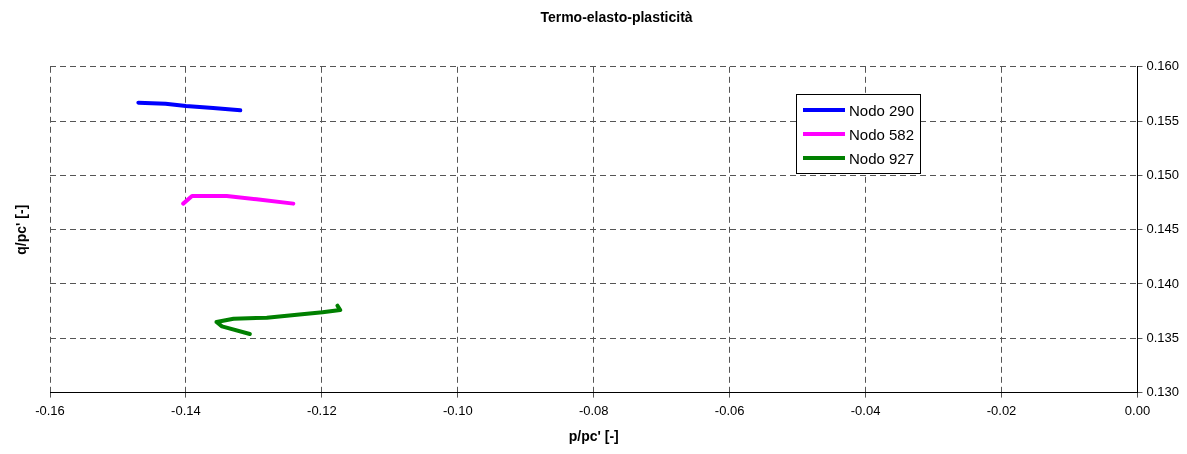  Describe the element at coordinates (593, 410) in the screenshot. I see `x-tick-label: -0.08` at that location.